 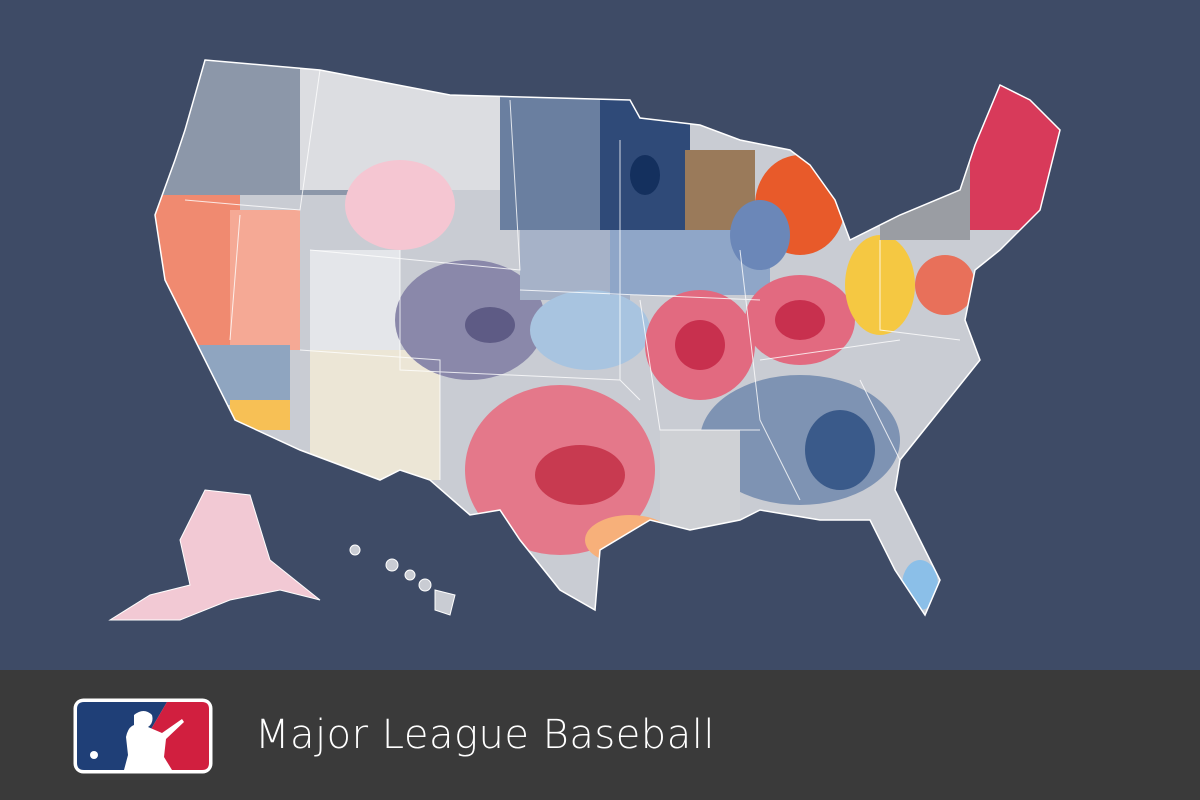 I want to click on region-new-england, so click(x=1015, y=155).